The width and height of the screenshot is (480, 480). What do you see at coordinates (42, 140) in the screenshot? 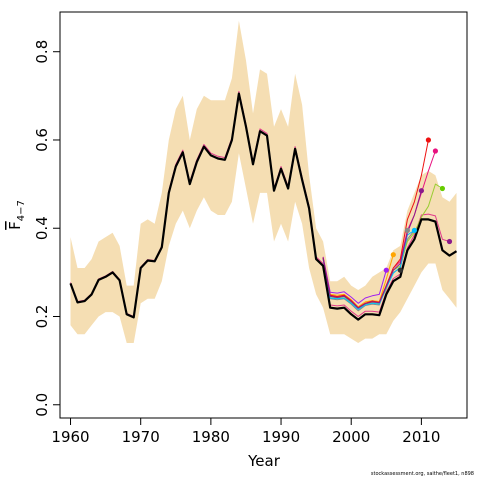
I see `y-tick-label: 0.6` at bounding box center [42, 140].